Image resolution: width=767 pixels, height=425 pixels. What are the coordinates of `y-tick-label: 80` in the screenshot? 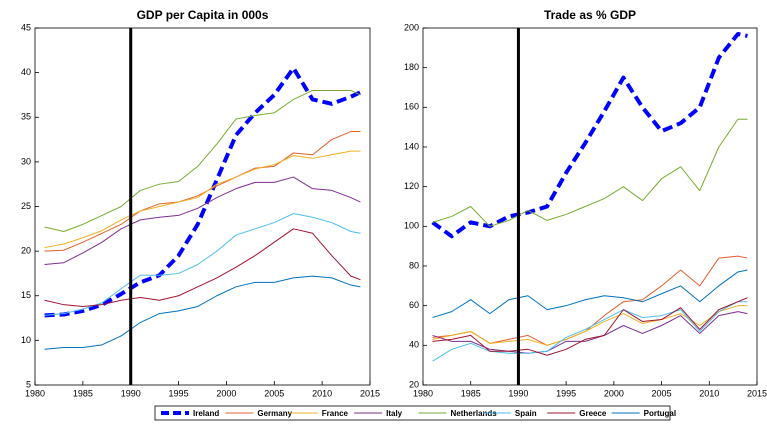 It's located at (414, 265).